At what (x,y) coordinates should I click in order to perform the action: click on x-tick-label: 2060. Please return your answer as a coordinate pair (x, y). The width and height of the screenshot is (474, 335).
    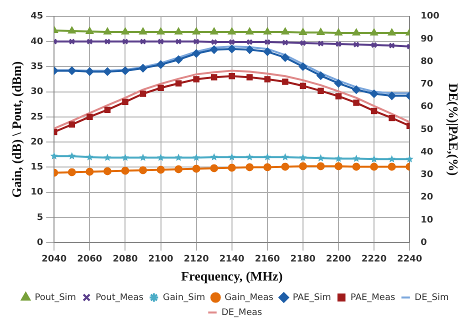
    Looking at the image, I should click on (89, 259).